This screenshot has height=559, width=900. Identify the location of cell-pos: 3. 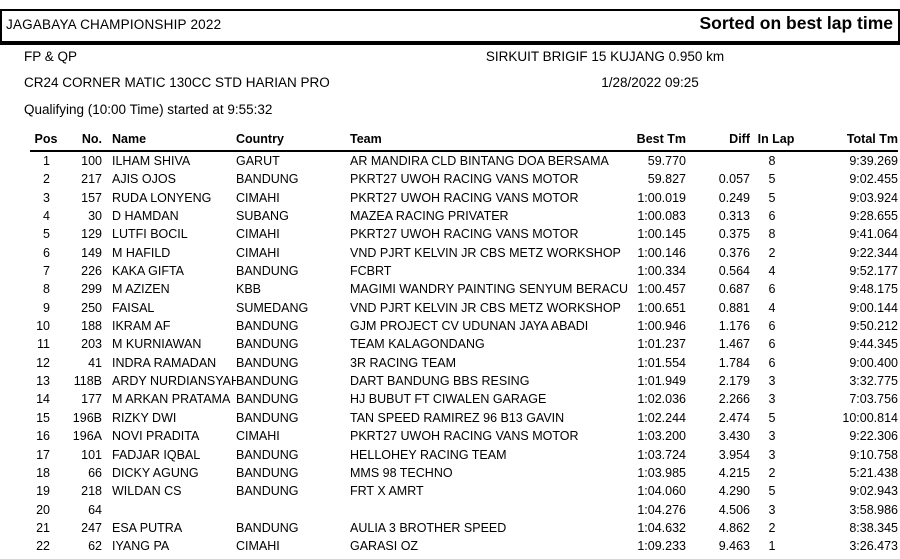
(46, 197).